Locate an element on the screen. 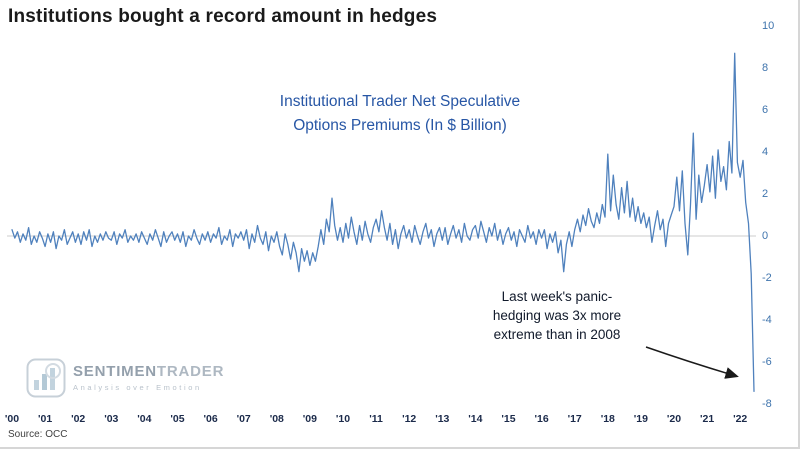 Image resolution: width=800 pixels, height=449 pixels. annotation-line3: extreme than in 2008 is located at coordinates (557, 334).